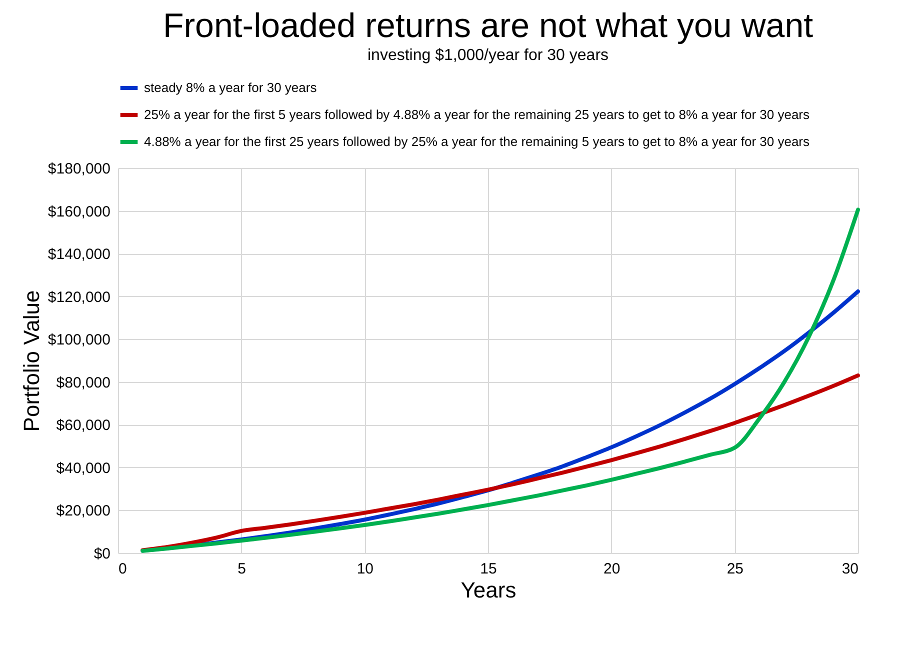 The width and height of the screenshot is (909, 660). I want to click on y-tick-label: $160,000, so click(79, 211).